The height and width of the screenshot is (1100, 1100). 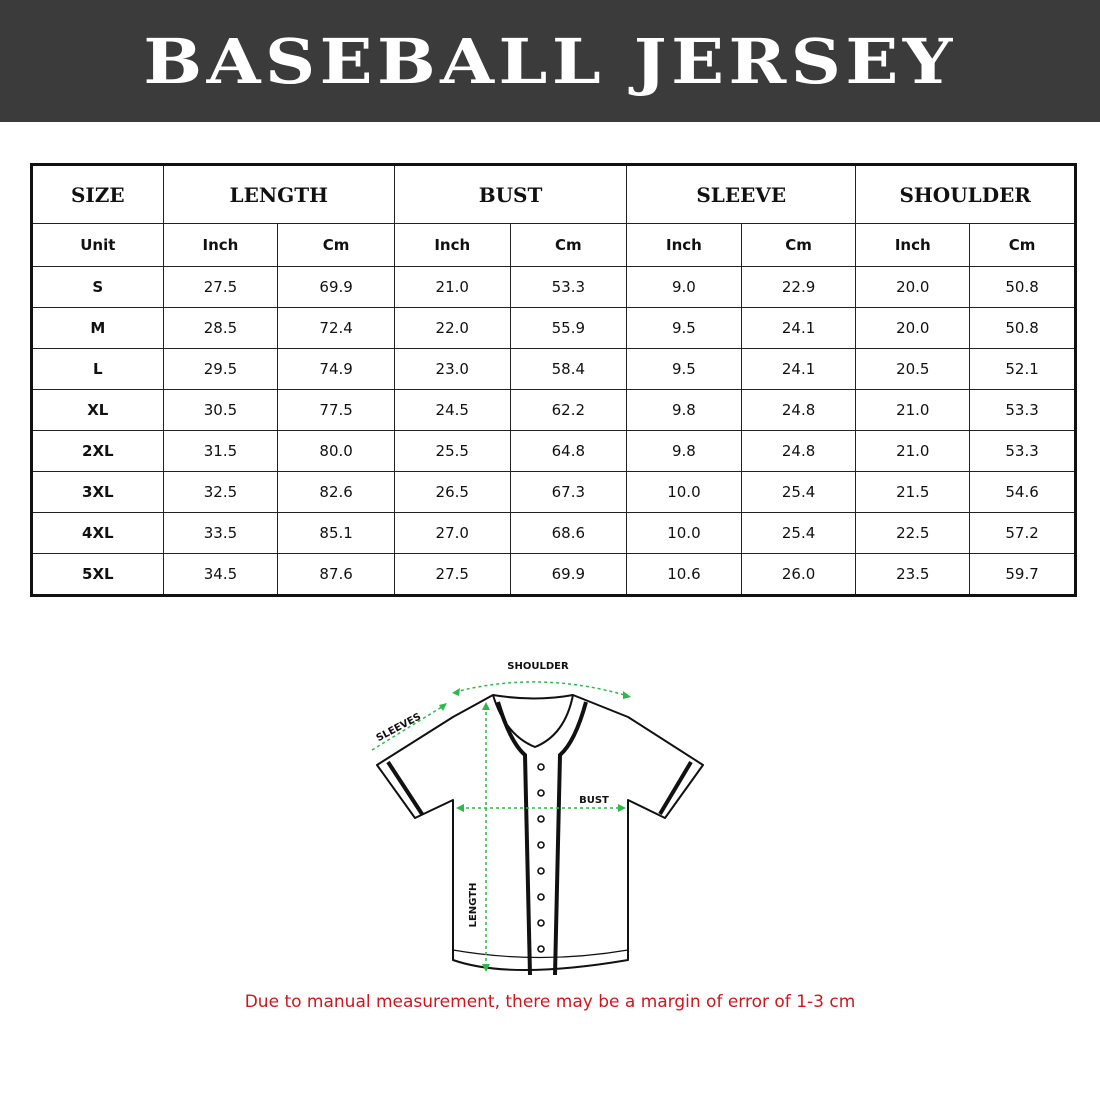 What do you see at coordinates (220, 533) in the screenshot?
I see `value-cell: 33.5` at bounding box center [220, 533].